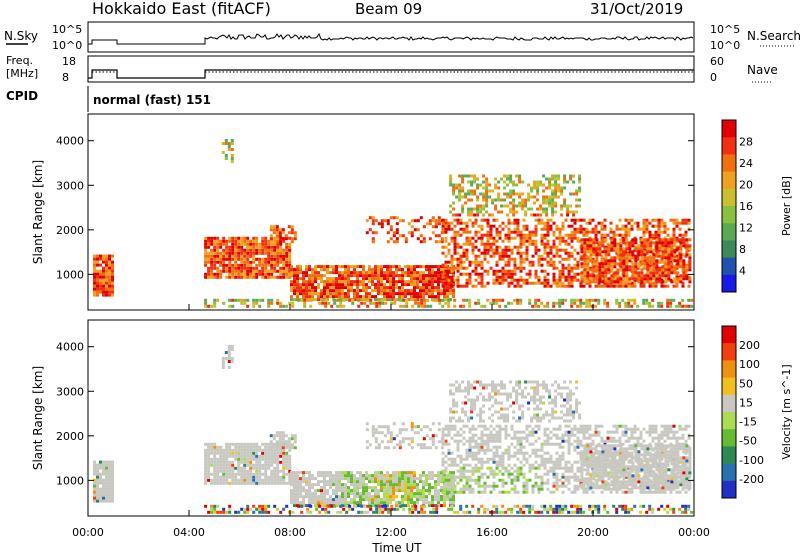 The height and width of the screenshot is (554, 800). What do you see at coordinates (746, 206) in the screenshot?
I see `colorbar-tick-label: 16` at bounding box center [746, 206].